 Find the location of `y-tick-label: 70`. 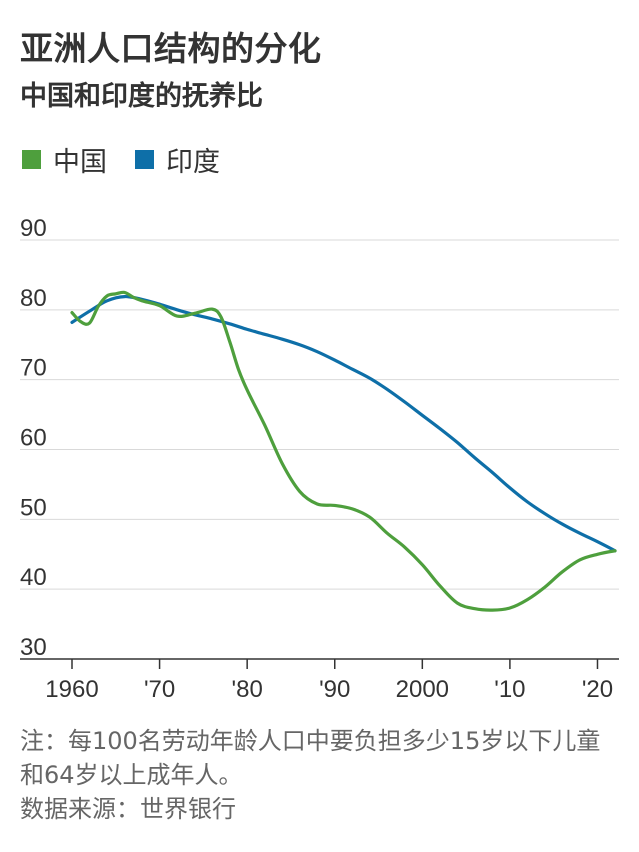

y-tick-label: 70 is located at coordinates (33, 368).